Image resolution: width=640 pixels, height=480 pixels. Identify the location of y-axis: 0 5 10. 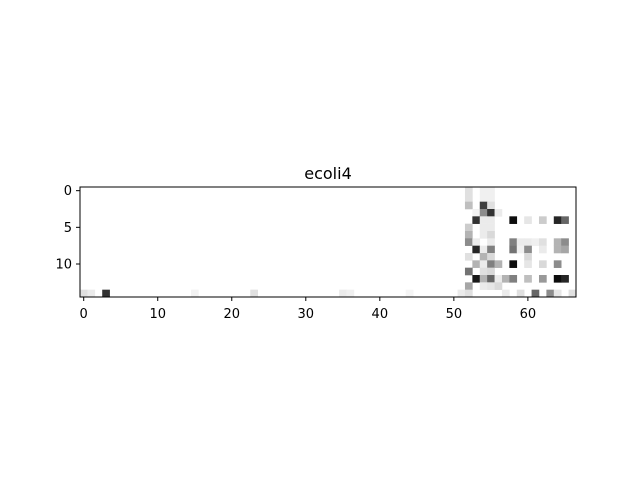
(67, 228).